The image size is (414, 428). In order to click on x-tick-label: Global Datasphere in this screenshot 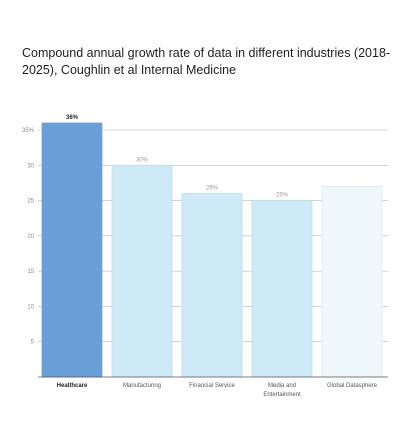, I will do `click(352, 386)`.